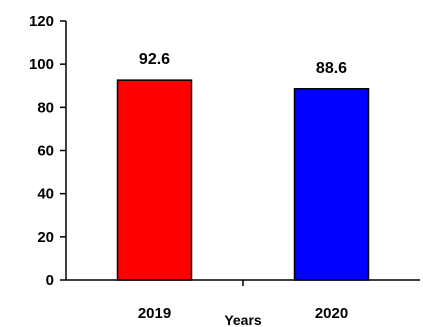 This screenshot has width=423, height=327. Describe the element at coordinates (331, 313) in the screenshot. I see `x-tick-label-2020: 2020` at that location.